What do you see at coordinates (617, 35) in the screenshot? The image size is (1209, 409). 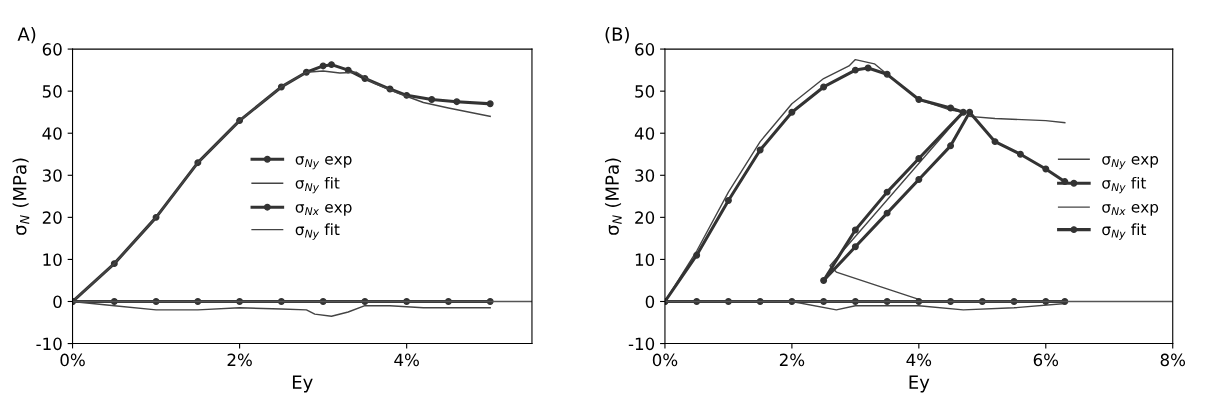 I see `chart-title: (B)` at bounding box center [617, 35].